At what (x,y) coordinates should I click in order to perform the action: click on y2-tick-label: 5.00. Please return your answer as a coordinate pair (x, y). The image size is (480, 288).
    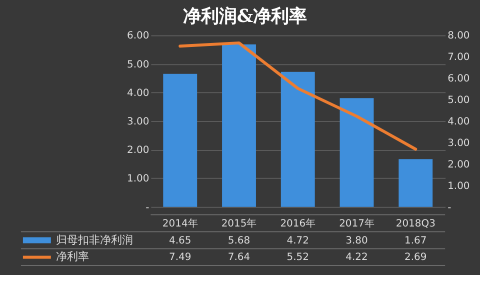
    Looking at the image, I should click on (459, 100).